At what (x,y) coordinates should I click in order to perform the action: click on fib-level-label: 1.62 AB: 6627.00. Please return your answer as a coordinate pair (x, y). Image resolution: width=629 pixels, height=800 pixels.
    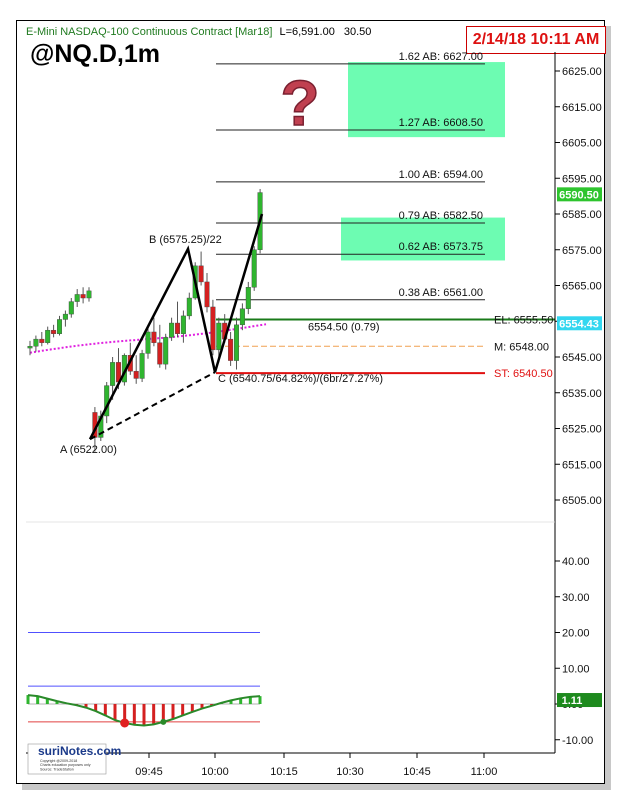
    Looking at the image, I should click on (441, 57).